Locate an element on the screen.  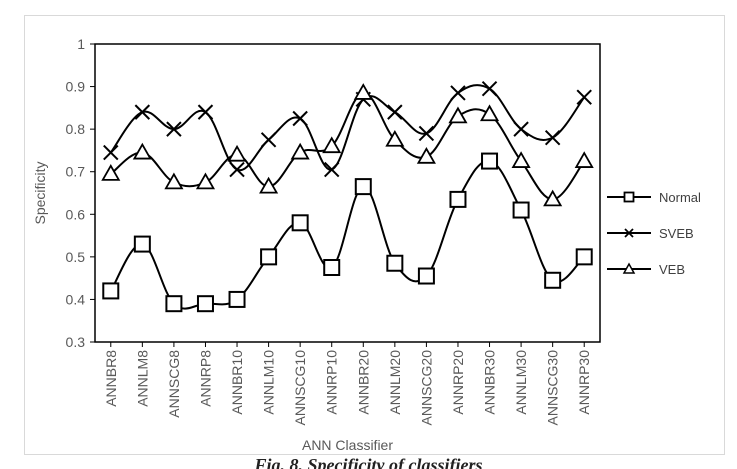
x-tick-label: ANNLM20 is located at coordinates (395, 382).